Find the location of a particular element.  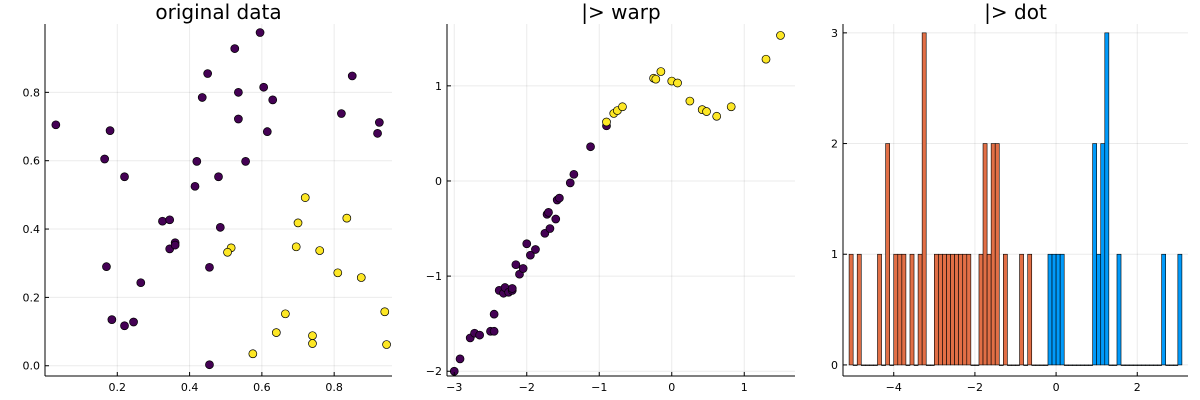

y-tick-label: 1 is located at coordinates (438, 86).